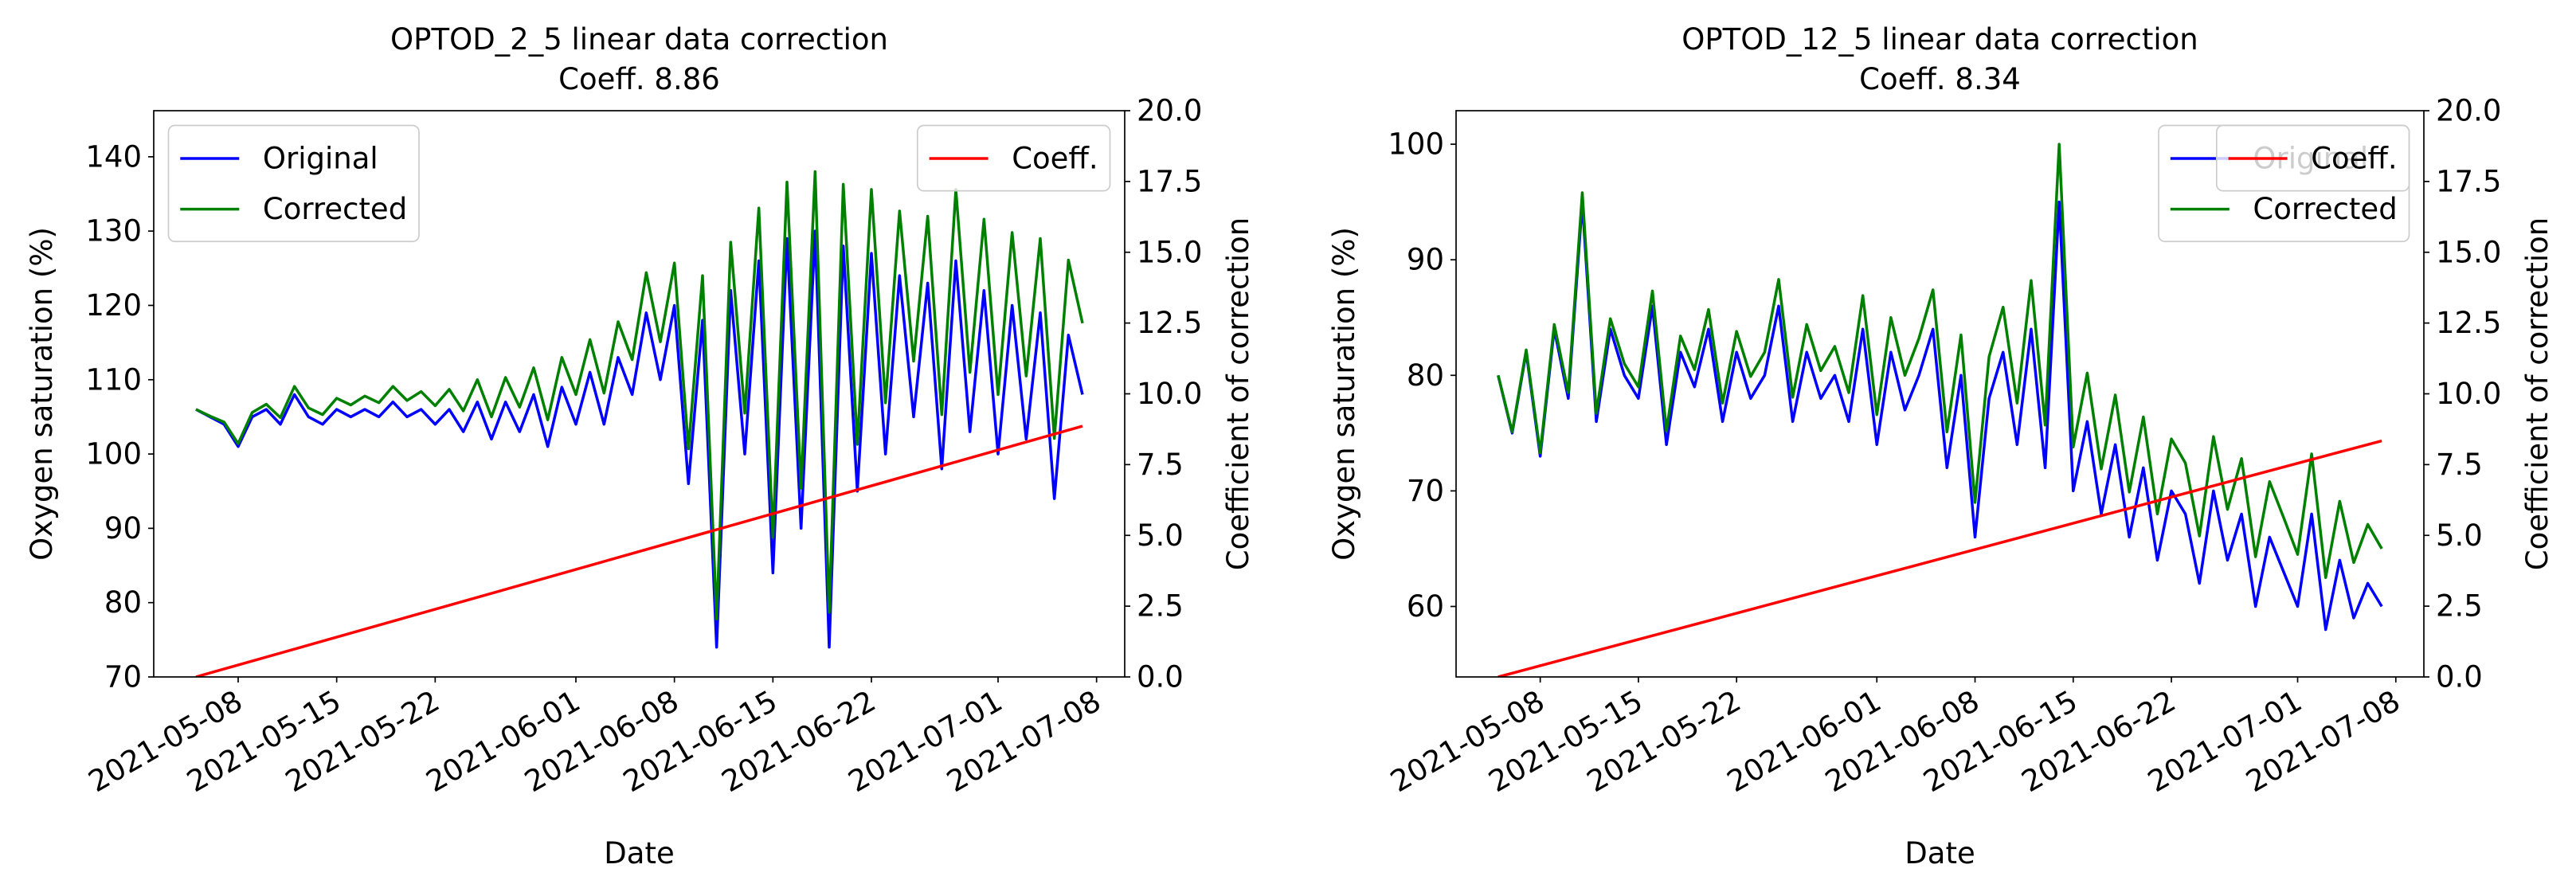  I want to click on y-tick-label: 130, so click(113, 231).